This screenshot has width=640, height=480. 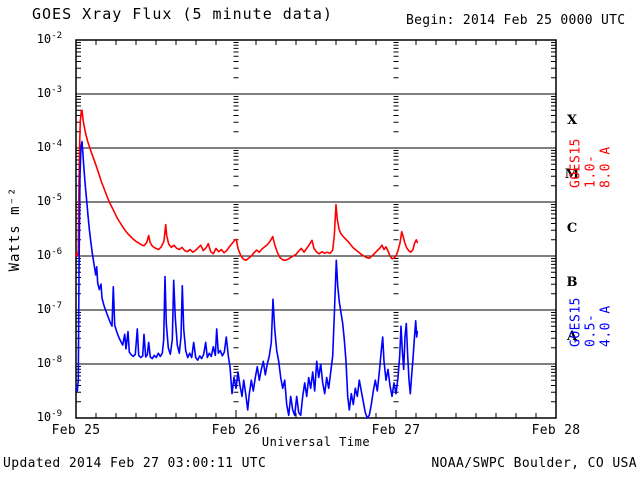 I want to click on flare-class-letter-b: B, so click(x=572, y=282).